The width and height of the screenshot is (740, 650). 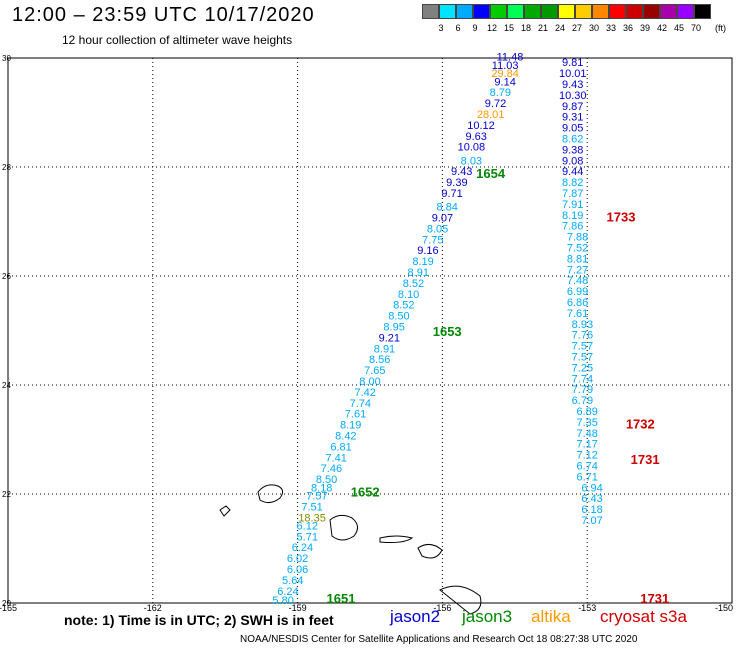 I want to click on wave-height-value: 8.84, so click(x=447, y=208).